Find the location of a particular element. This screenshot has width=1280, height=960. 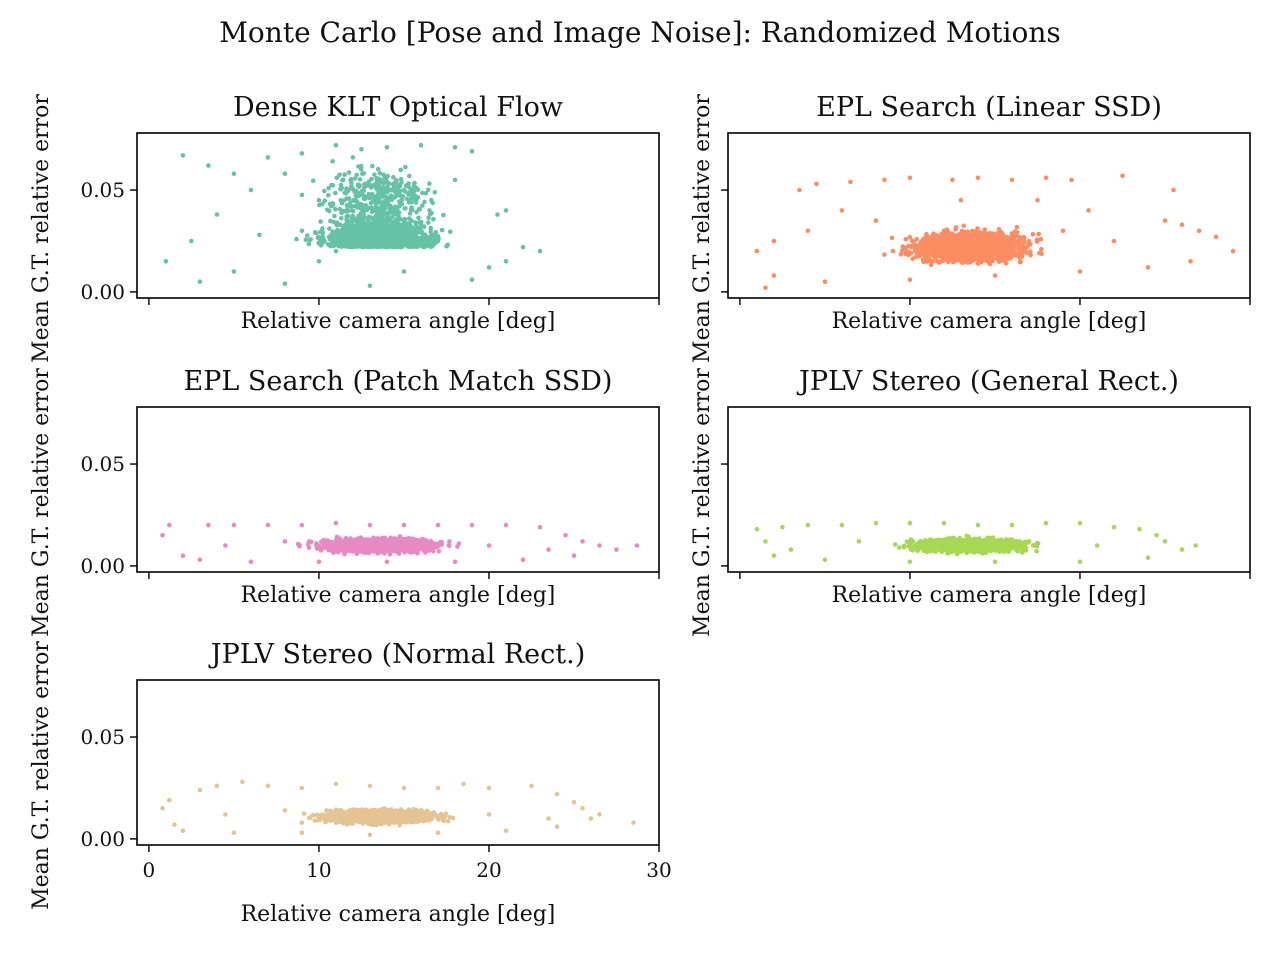

x-axis-label: Relative camera angle [deg] is located at coordinates (398, 321).